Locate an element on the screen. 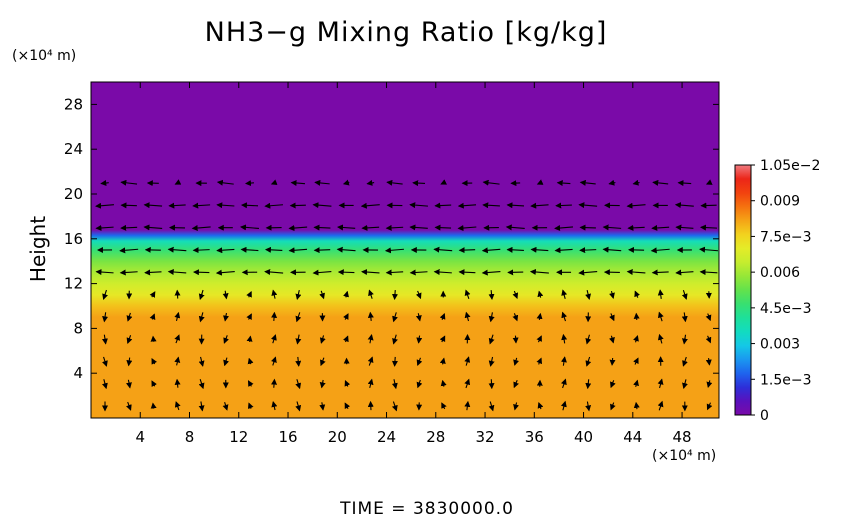 The height and width of the screenshot is (519, 854). y-tick-label: 20 is located at coordinates (73, 194).